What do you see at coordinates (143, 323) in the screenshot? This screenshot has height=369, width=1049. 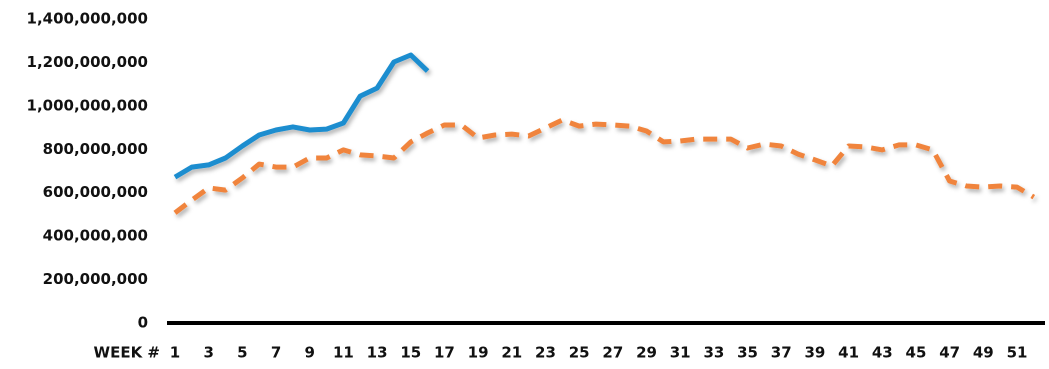 I see `y-tick-label: 0` at bounding box center [143, 323].